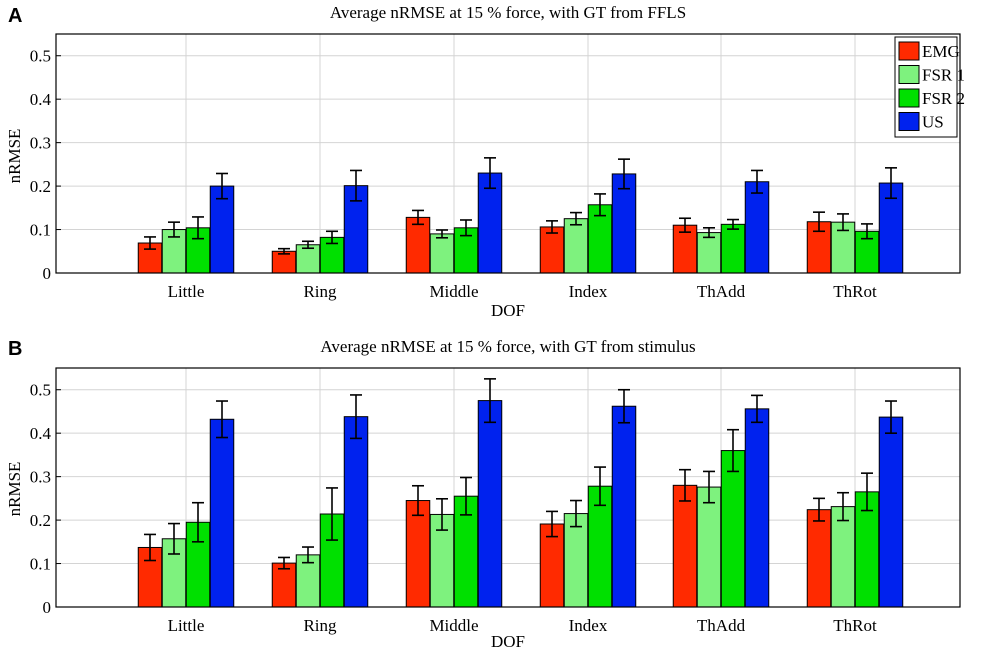 This screenshot has width=992, height=652. Describe the element at coordinates (222, 186) in the screenshot. I see `panel-a-errorbar-us-little` at that location.